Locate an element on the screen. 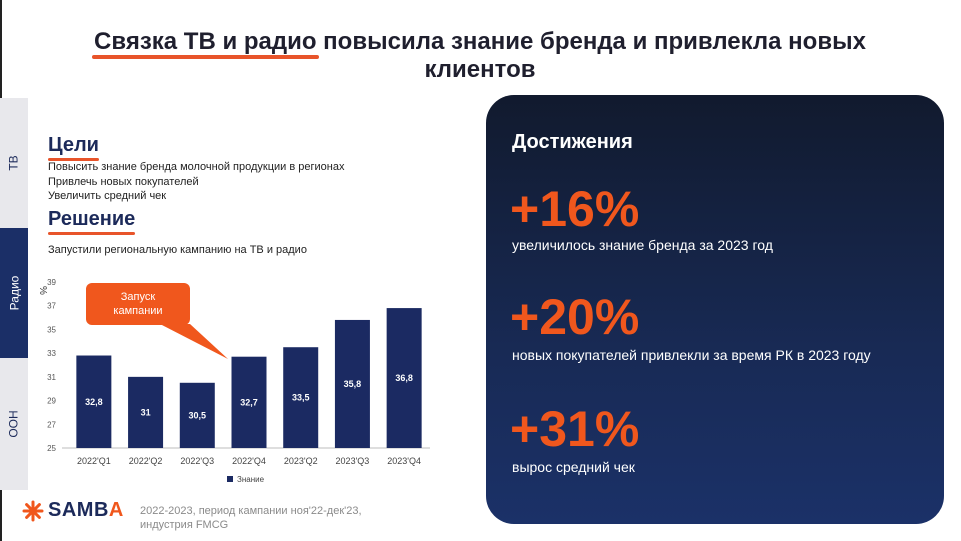 The image size is (961, 541). stat-value-awareness: +16% is located at coordinates (575, 209).